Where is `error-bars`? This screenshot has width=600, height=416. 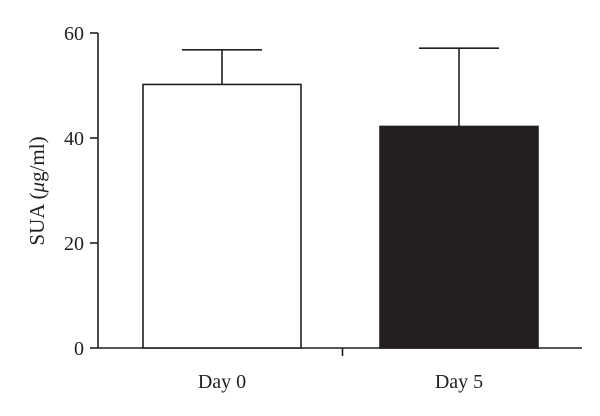 error-bars is located at coordinates (340, 87).